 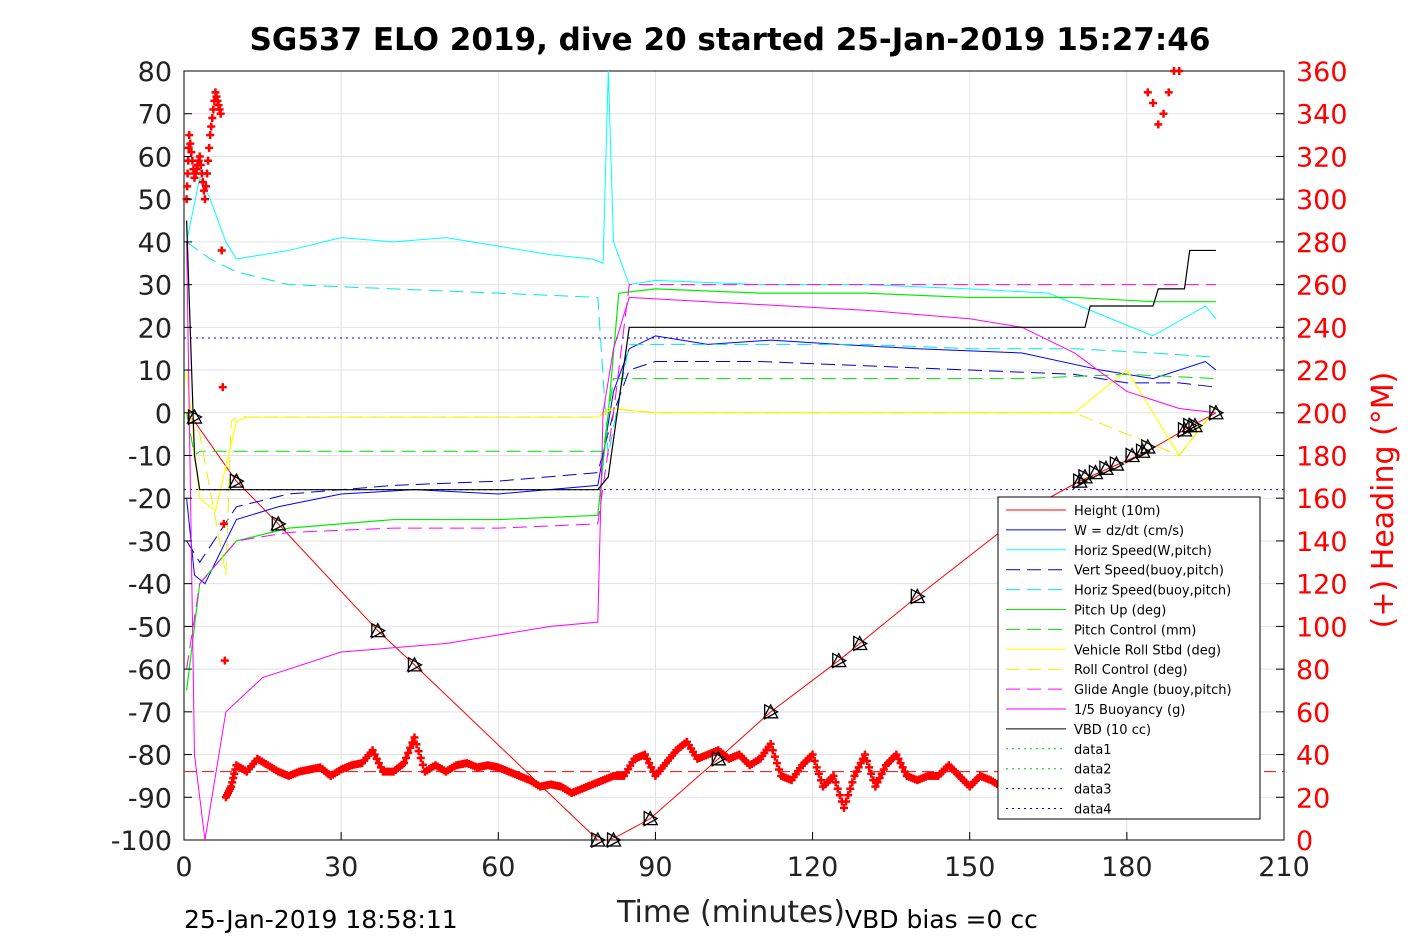 What do you see at coordinates (1313, 670) in the screenshot?
I see `y2-tick-label: 80` at bounding box center [1313, 670].